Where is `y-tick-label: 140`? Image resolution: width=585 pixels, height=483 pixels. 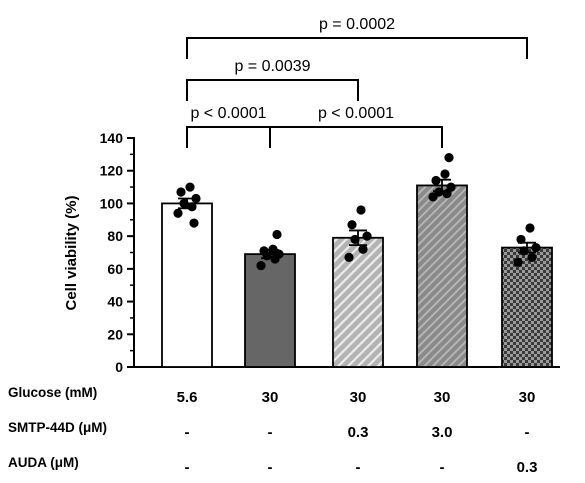
y-tick-label: 140 is located at coordinates (112, 138).